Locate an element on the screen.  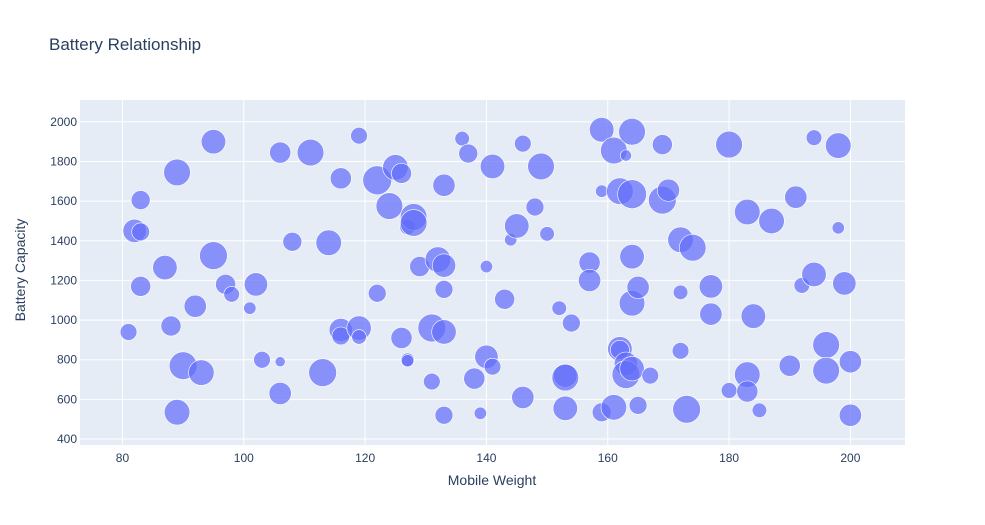
x-tick-label: 100 is located at coordinates (244, 458).